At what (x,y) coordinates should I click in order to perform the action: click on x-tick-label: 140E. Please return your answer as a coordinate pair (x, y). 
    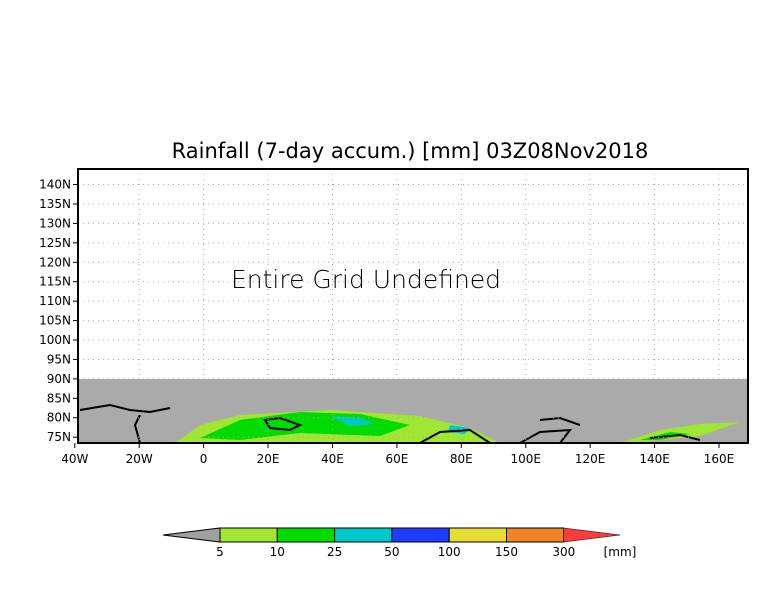
    Looking at the image, I should click on (654, 459).